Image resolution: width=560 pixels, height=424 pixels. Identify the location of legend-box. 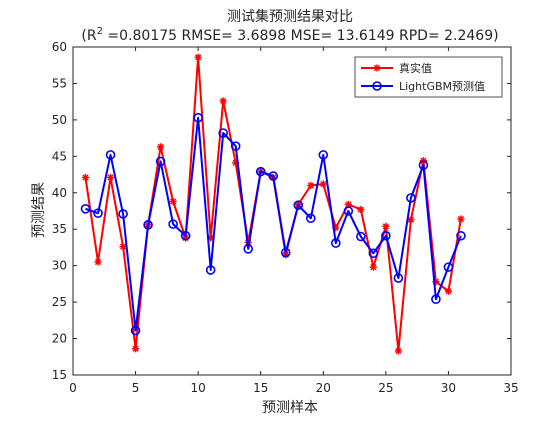
(428, 77).